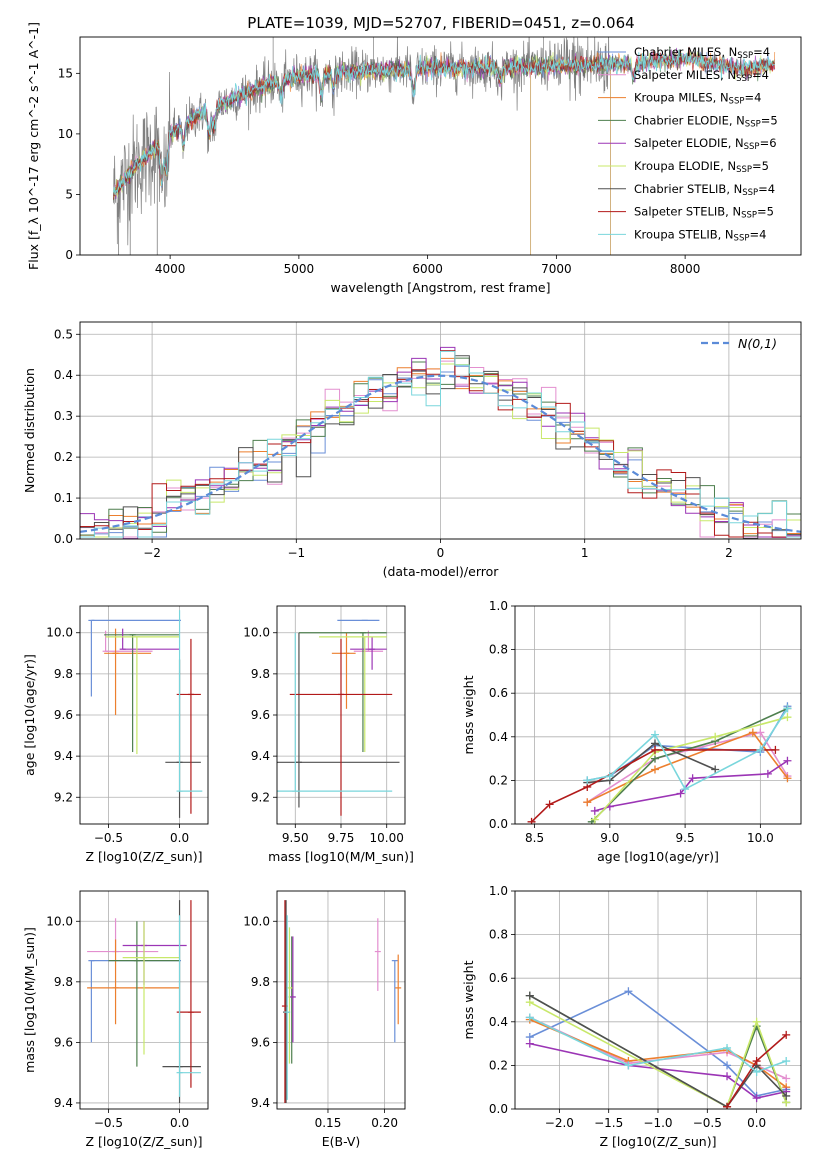 The height and width of the screenshot is (1170, 819). I want to click on plot-frame, so click(341, 715).